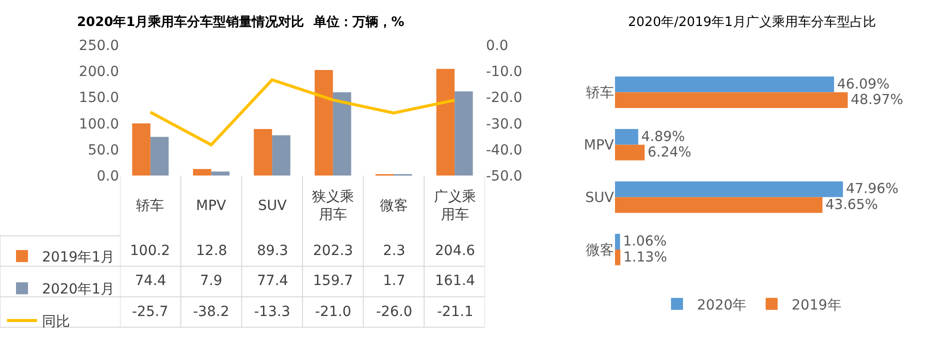 Image resolution: width=932 pixels, height=340 pixels. I want to click on data-label: -21.0, so click(333, 312).